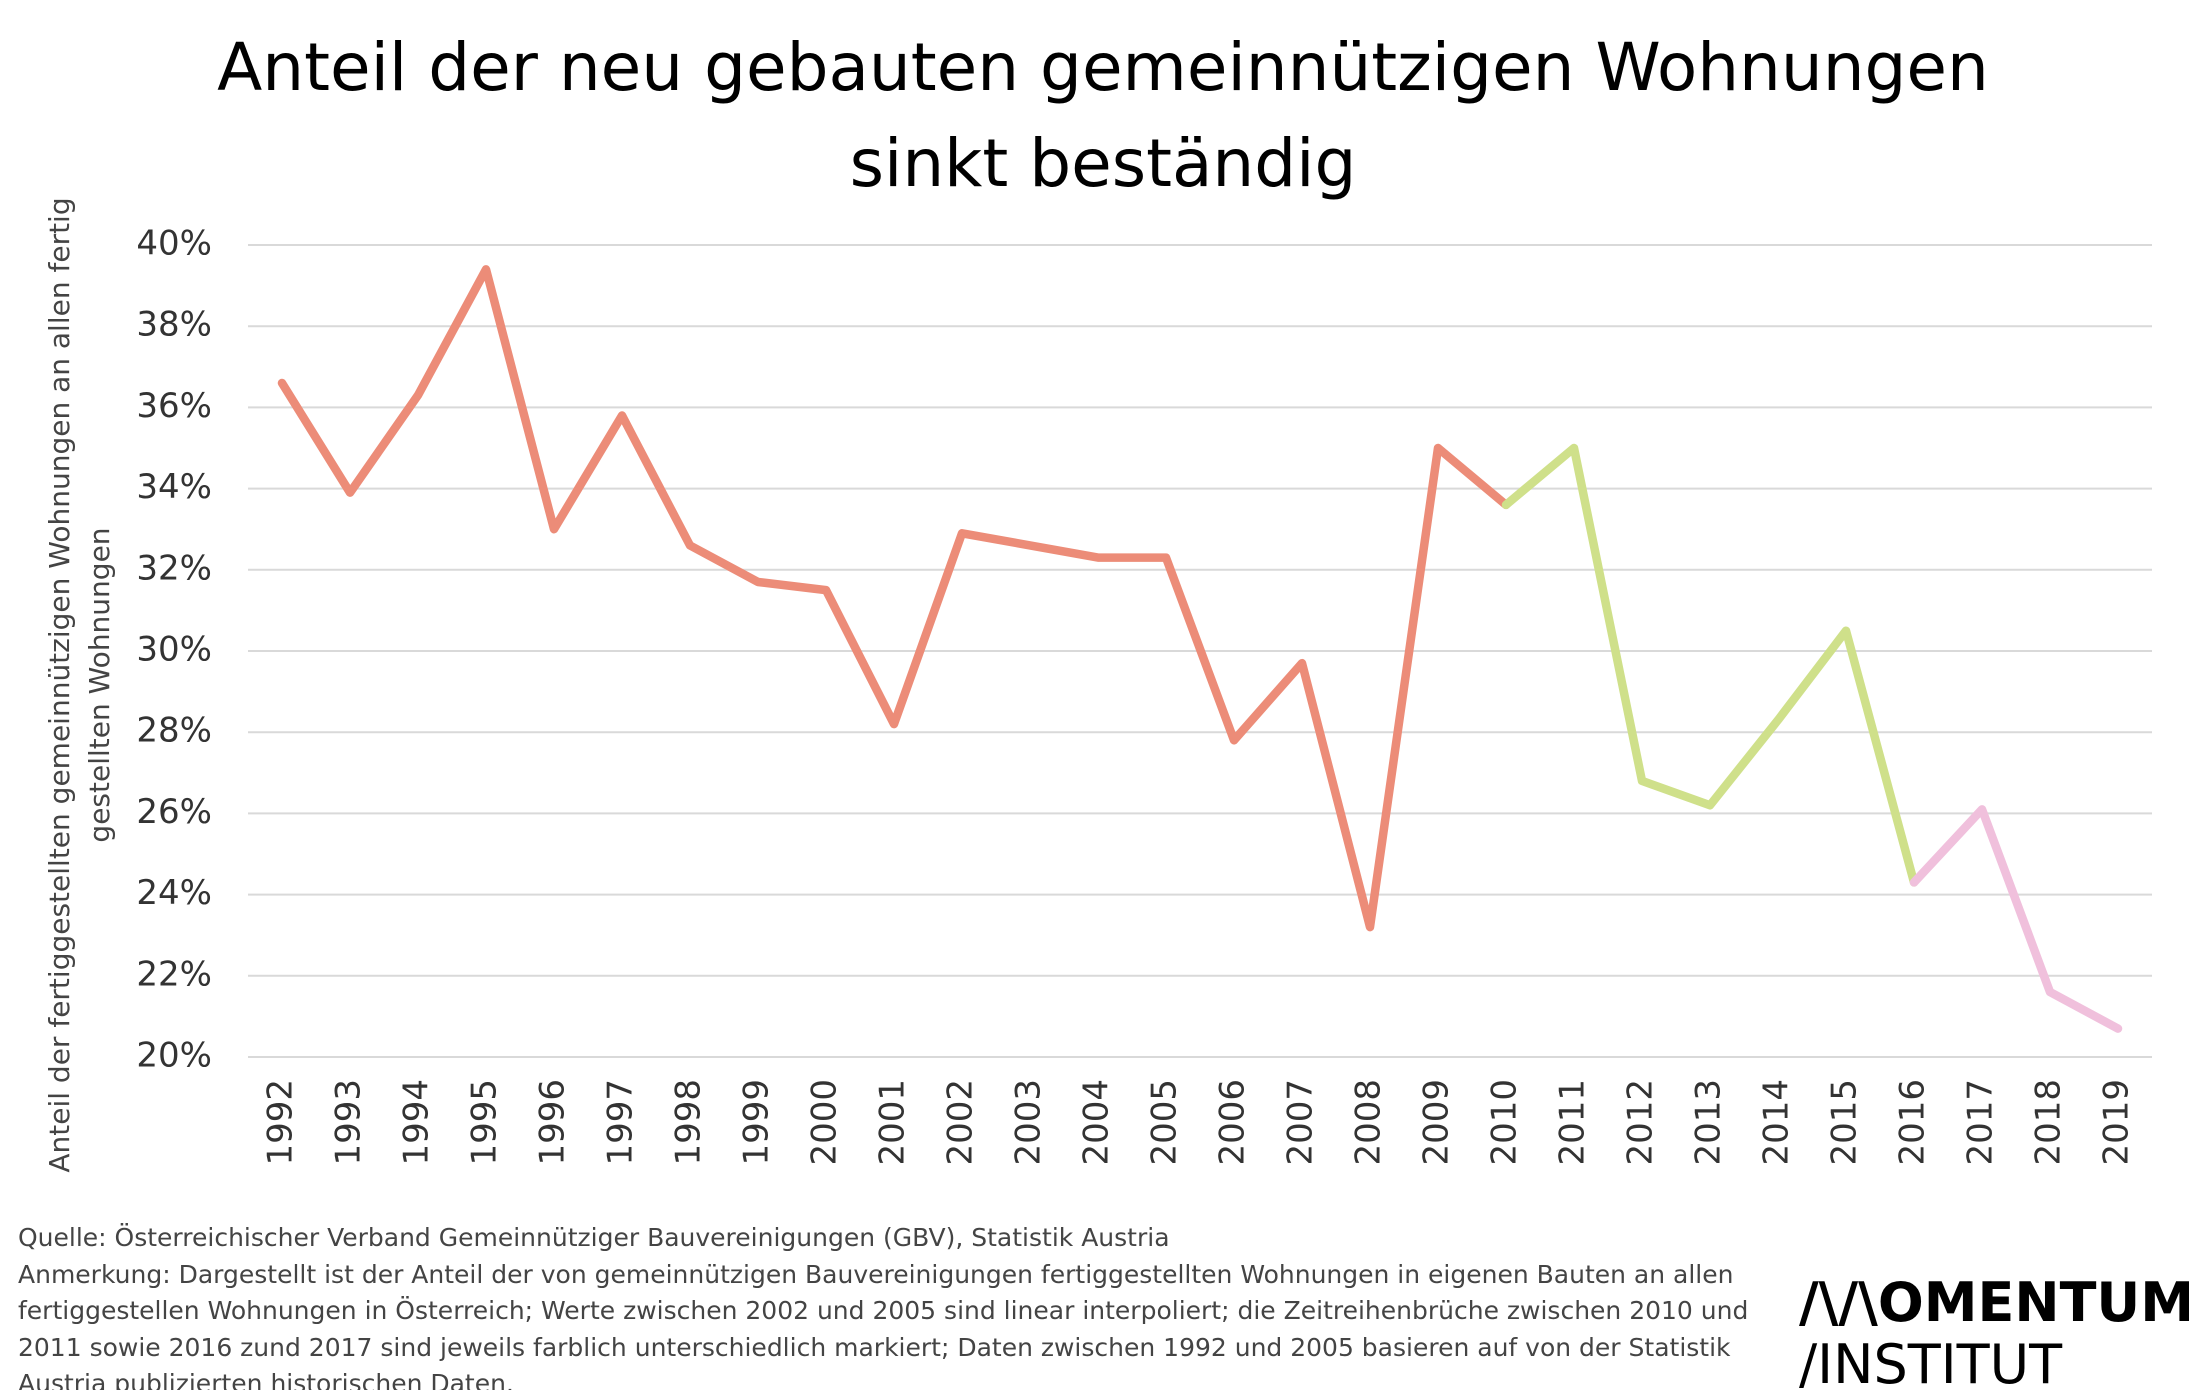  What do you see at coordinates (417, 1122) in the screenshot?
I see `x-tick-label: 1994` at bounding box center [417, 1122].